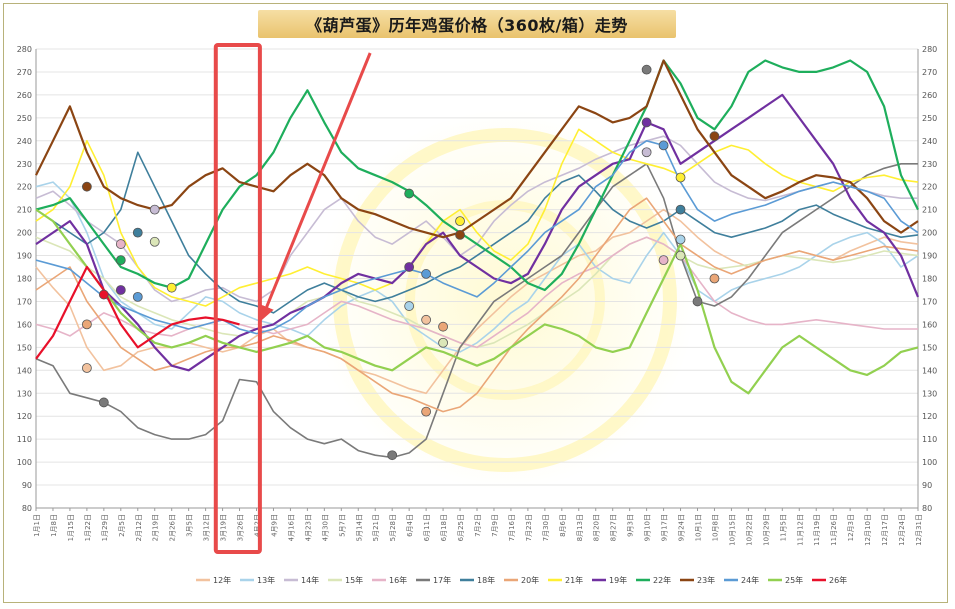 The width and height of the screenshot is (955, 609). What do you see at coordinates (766, 530) in the screenshot?
I see `x-tick-label: 10月29日` at bounding box center [766, 530].